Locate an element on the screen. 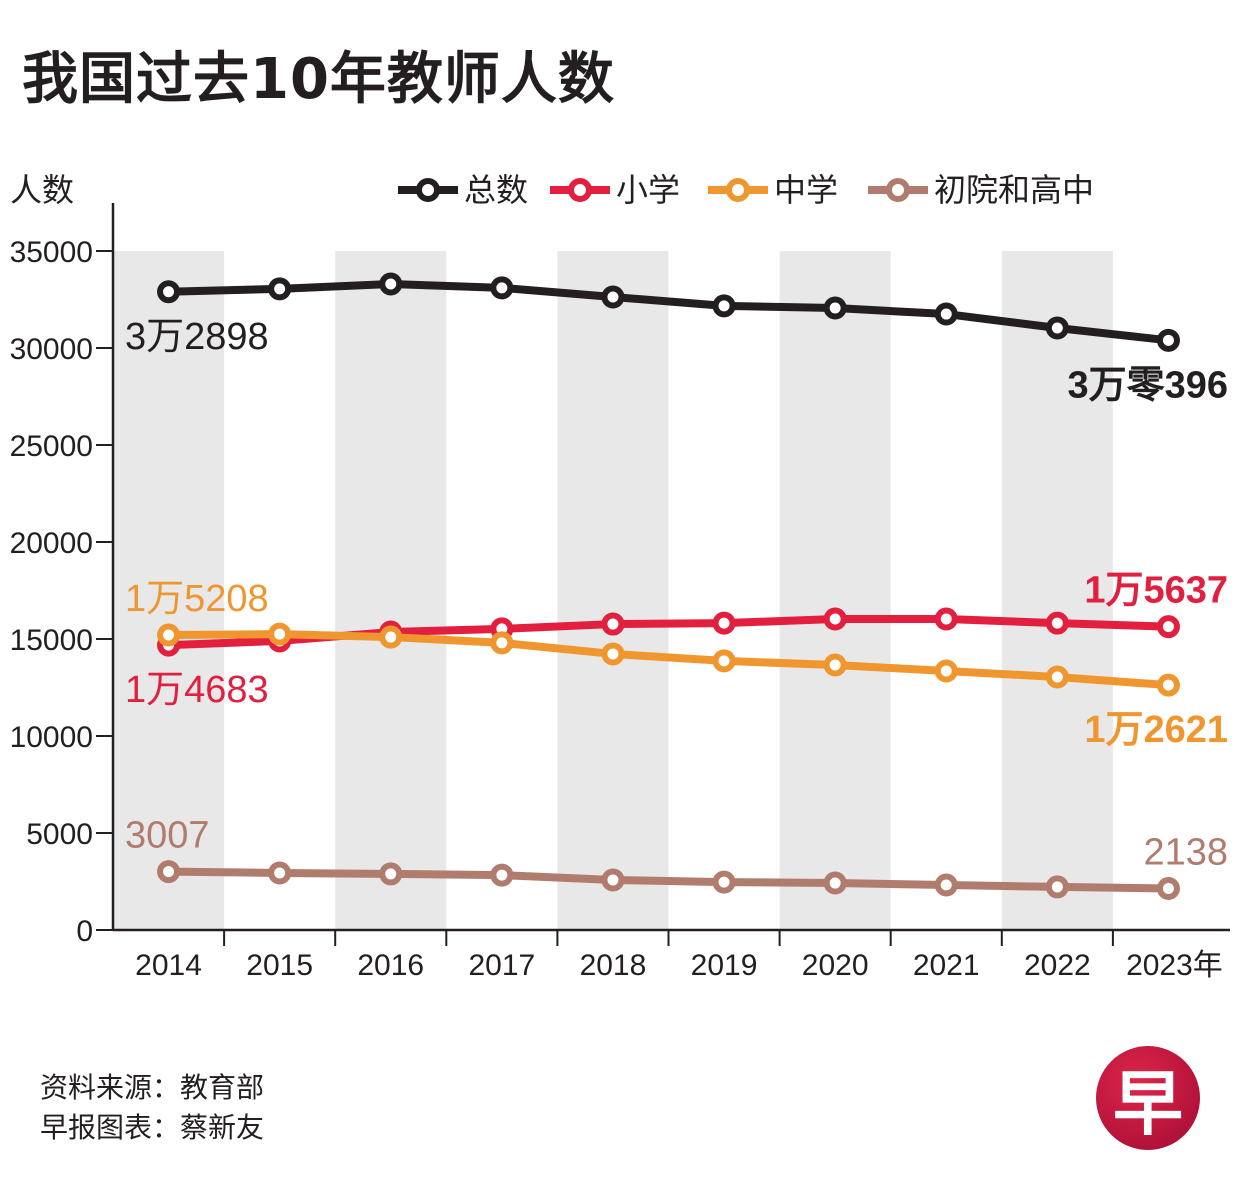 The image size is (1251, 1197). legend-swatch-jc-high-icon is located at coordinates (898, 190).